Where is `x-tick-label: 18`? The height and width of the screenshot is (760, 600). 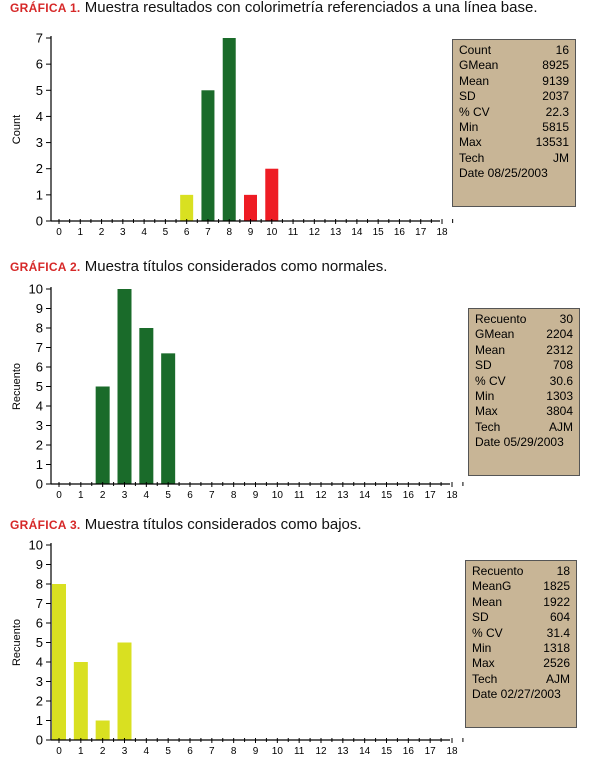
x-tick-label: 18 is located at coordinates (452, 751).